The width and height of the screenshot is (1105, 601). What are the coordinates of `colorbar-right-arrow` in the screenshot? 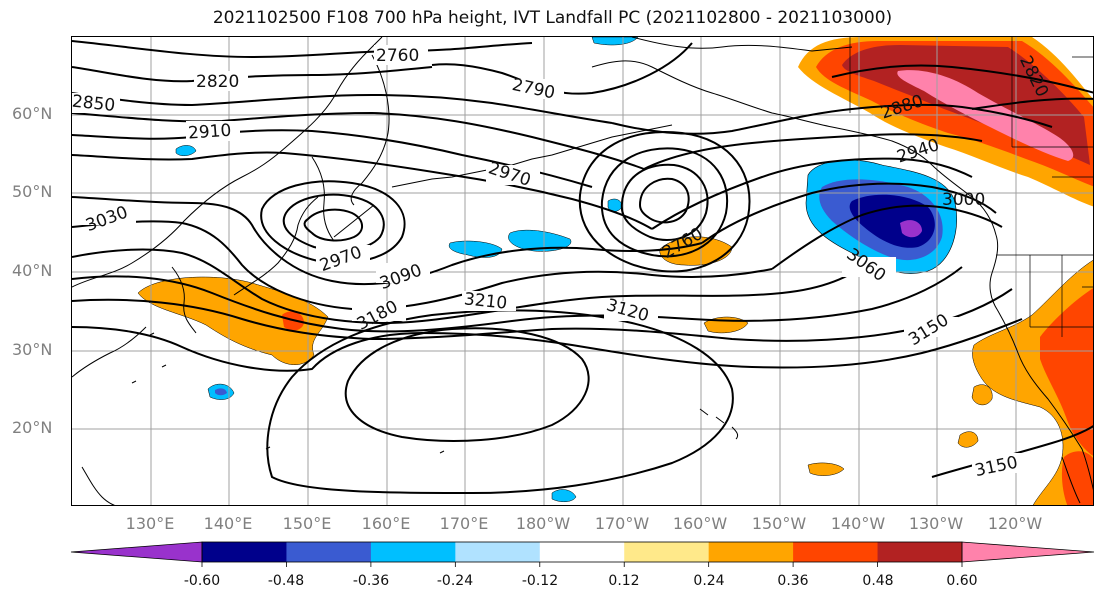 It's located at (1028, 552).